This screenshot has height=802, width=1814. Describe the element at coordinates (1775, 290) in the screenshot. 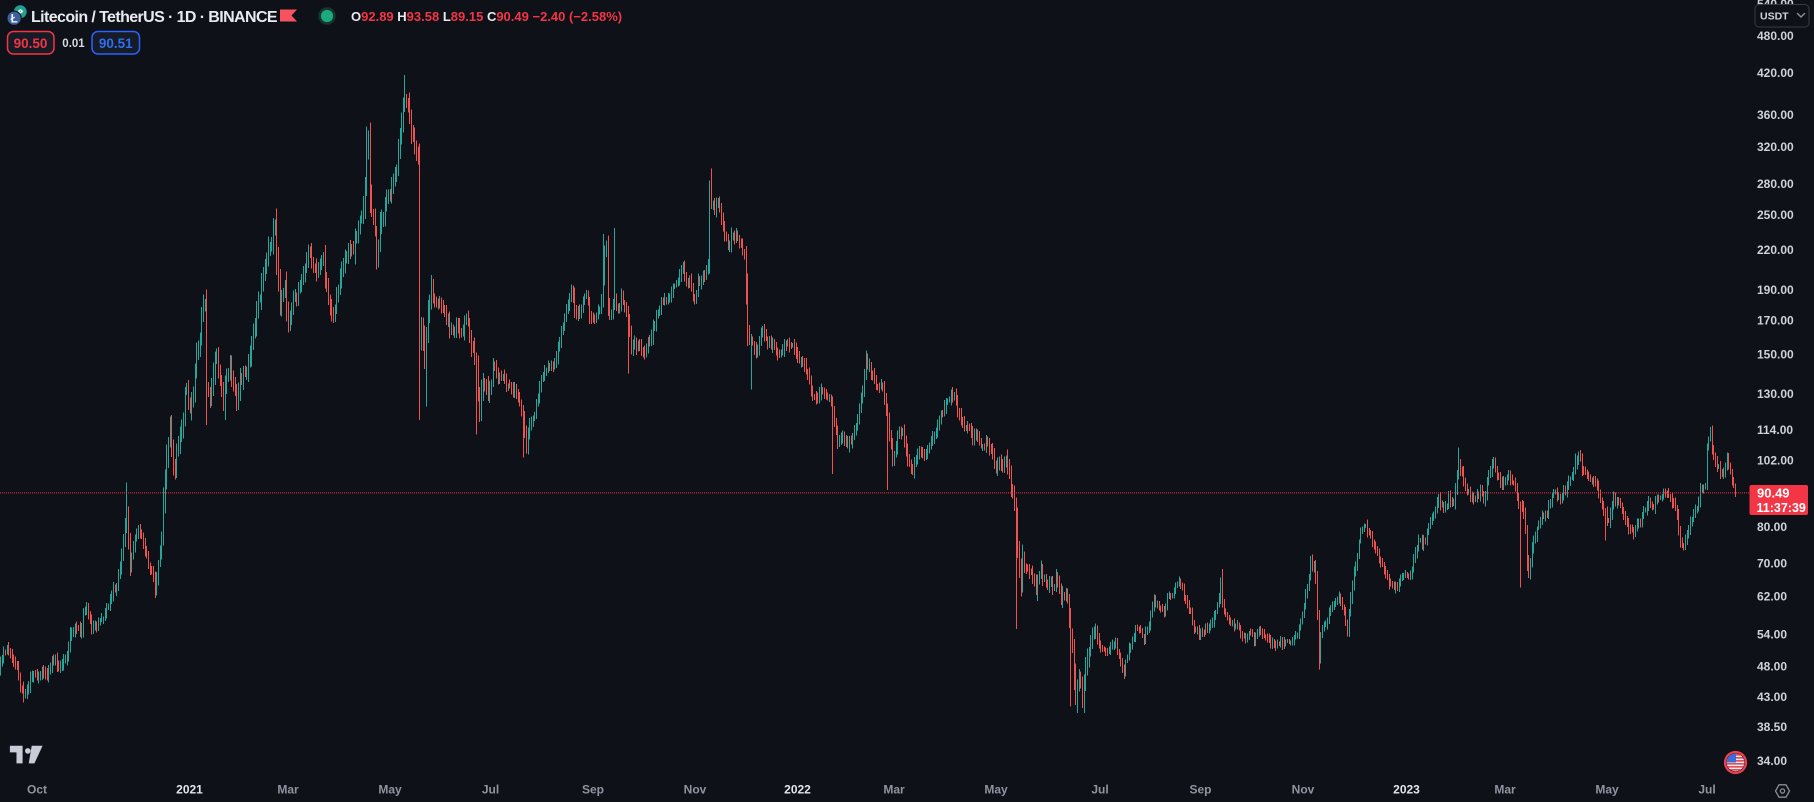

I see `svg-text: 190.00` at that location.